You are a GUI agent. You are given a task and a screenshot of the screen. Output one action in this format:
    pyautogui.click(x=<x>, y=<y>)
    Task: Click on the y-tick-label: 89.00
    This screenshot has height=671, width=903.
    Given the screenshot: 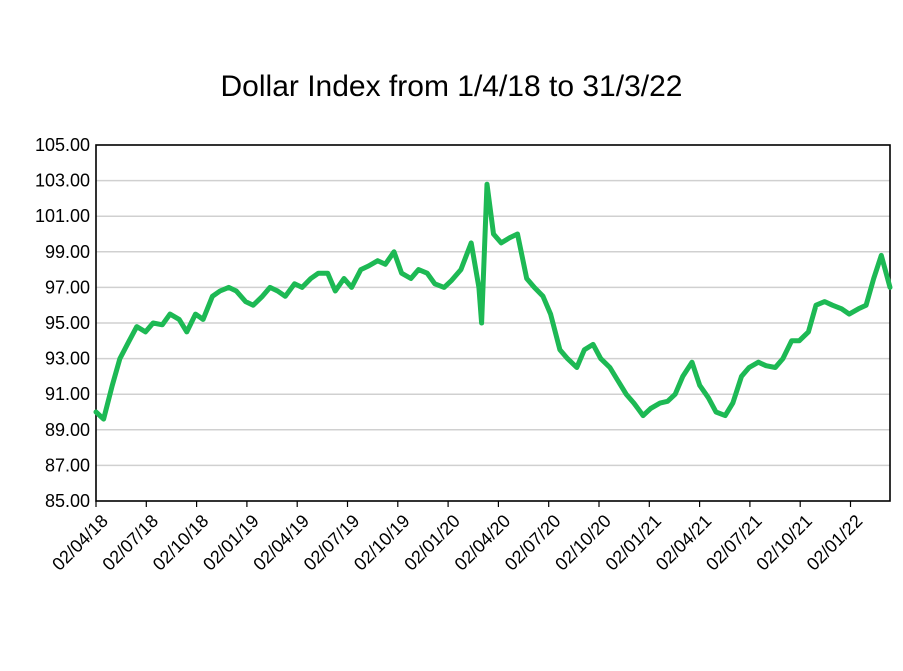 What is the action you would take?
    pyautogui.click(x=67, y=430)
    